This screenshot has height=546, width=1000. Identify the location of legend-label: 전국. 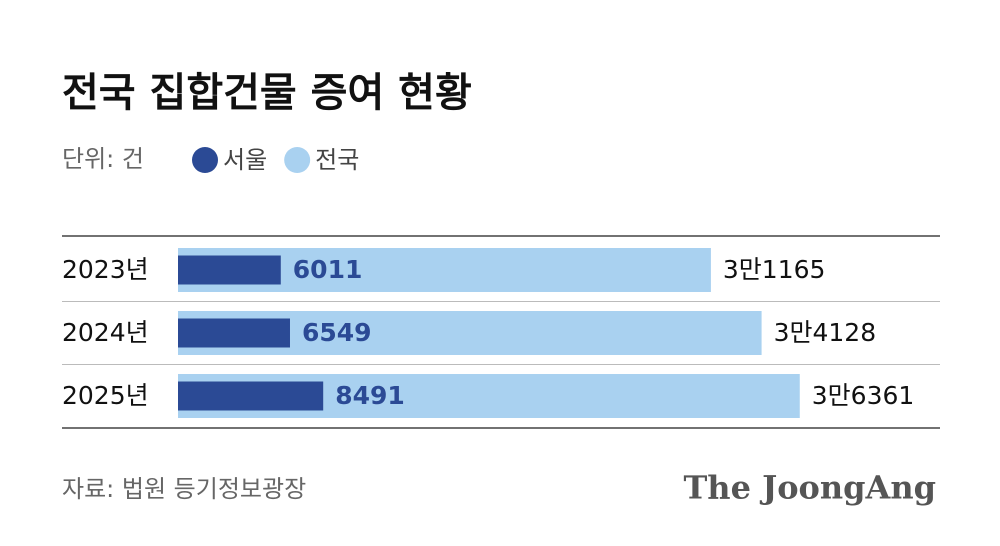
(337, 160).